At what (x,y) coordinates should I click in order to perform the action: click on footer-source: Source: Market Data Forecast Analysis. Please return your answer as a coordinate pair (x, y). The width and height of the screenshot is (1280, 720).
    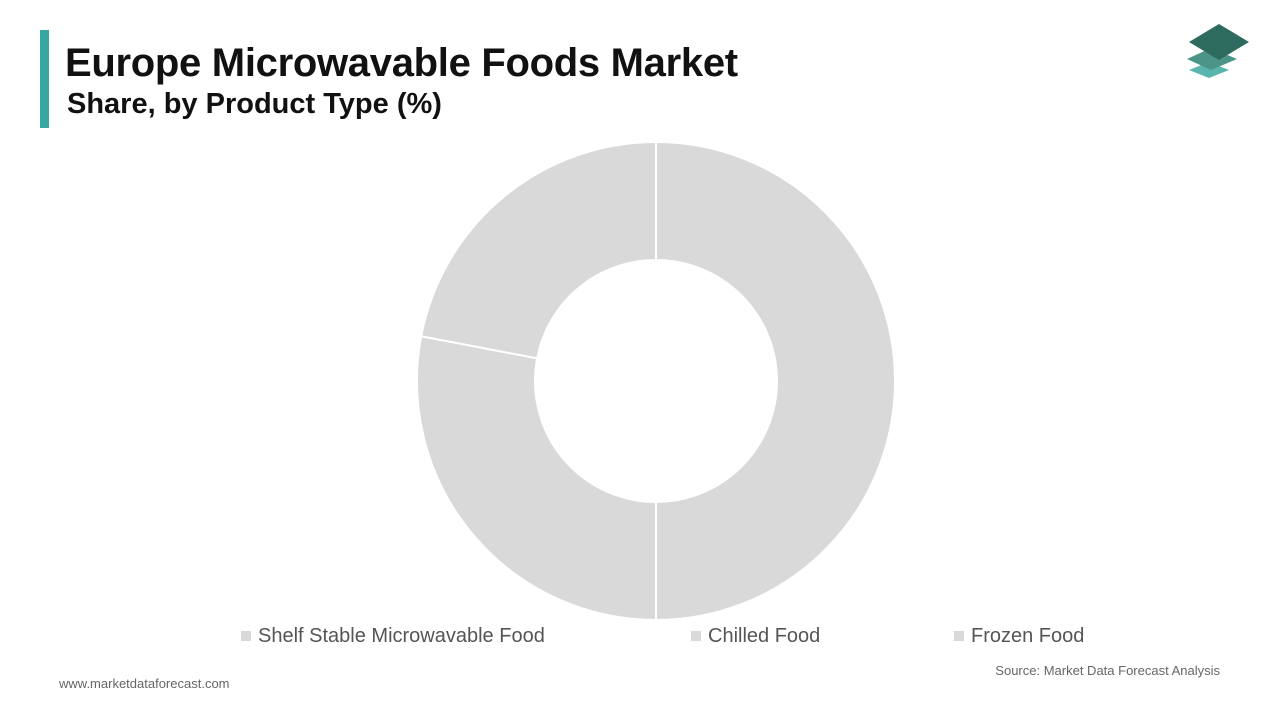
    Looking at the image, I should click on (1107, 670).